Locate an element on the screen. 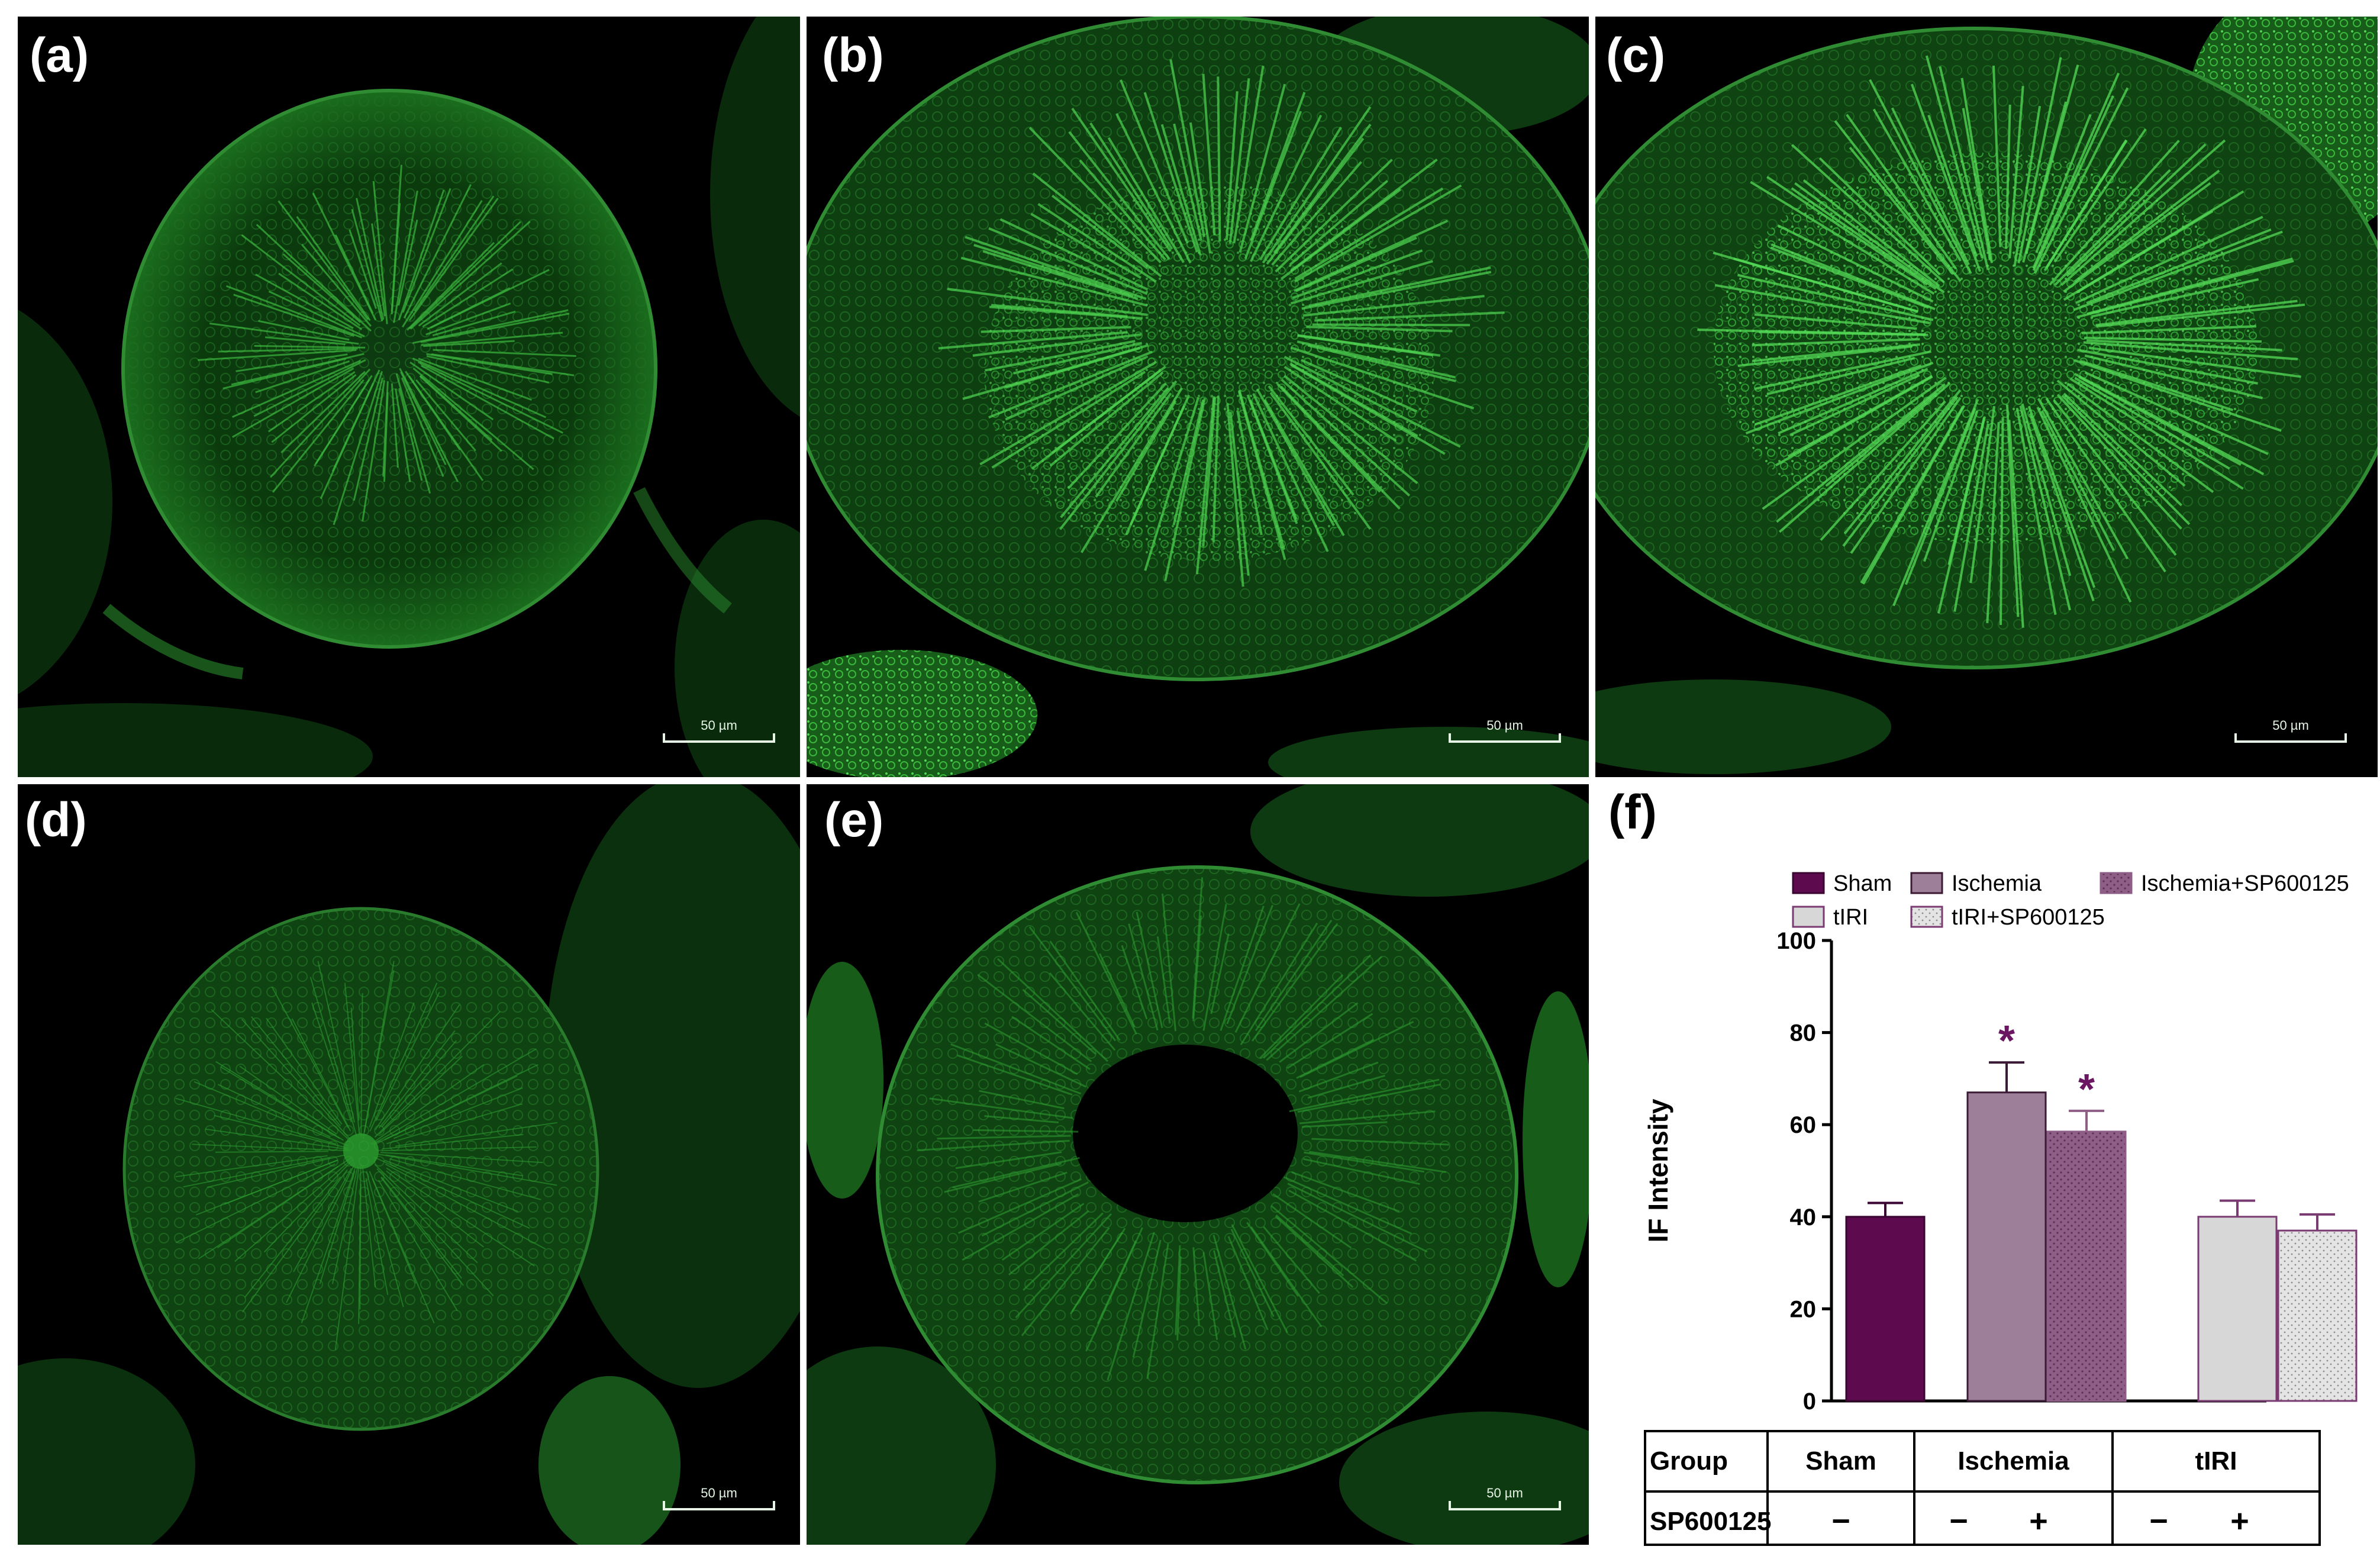  scale-bar-a: 50 µm is located at coordinates (719, 730).